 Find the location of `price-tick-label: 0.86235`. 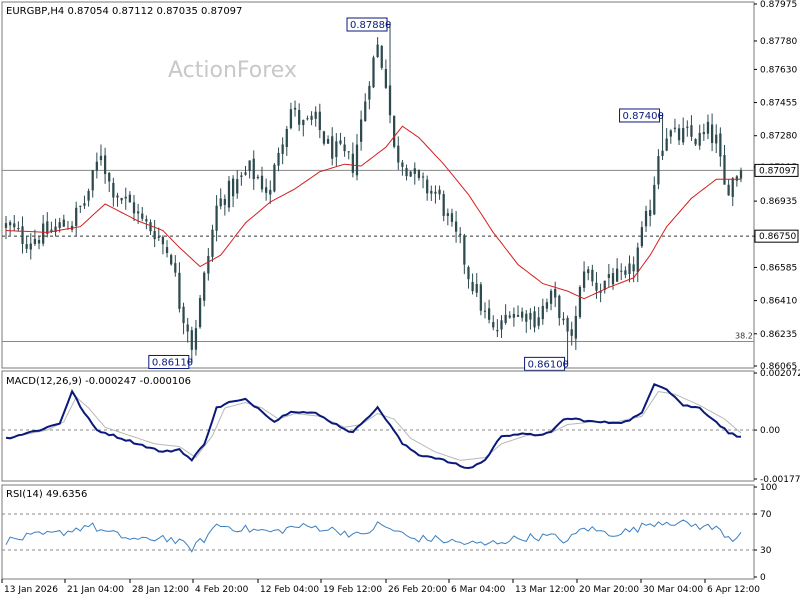

price-tick-label: 0.86235 is located at coordinates (778, 335).